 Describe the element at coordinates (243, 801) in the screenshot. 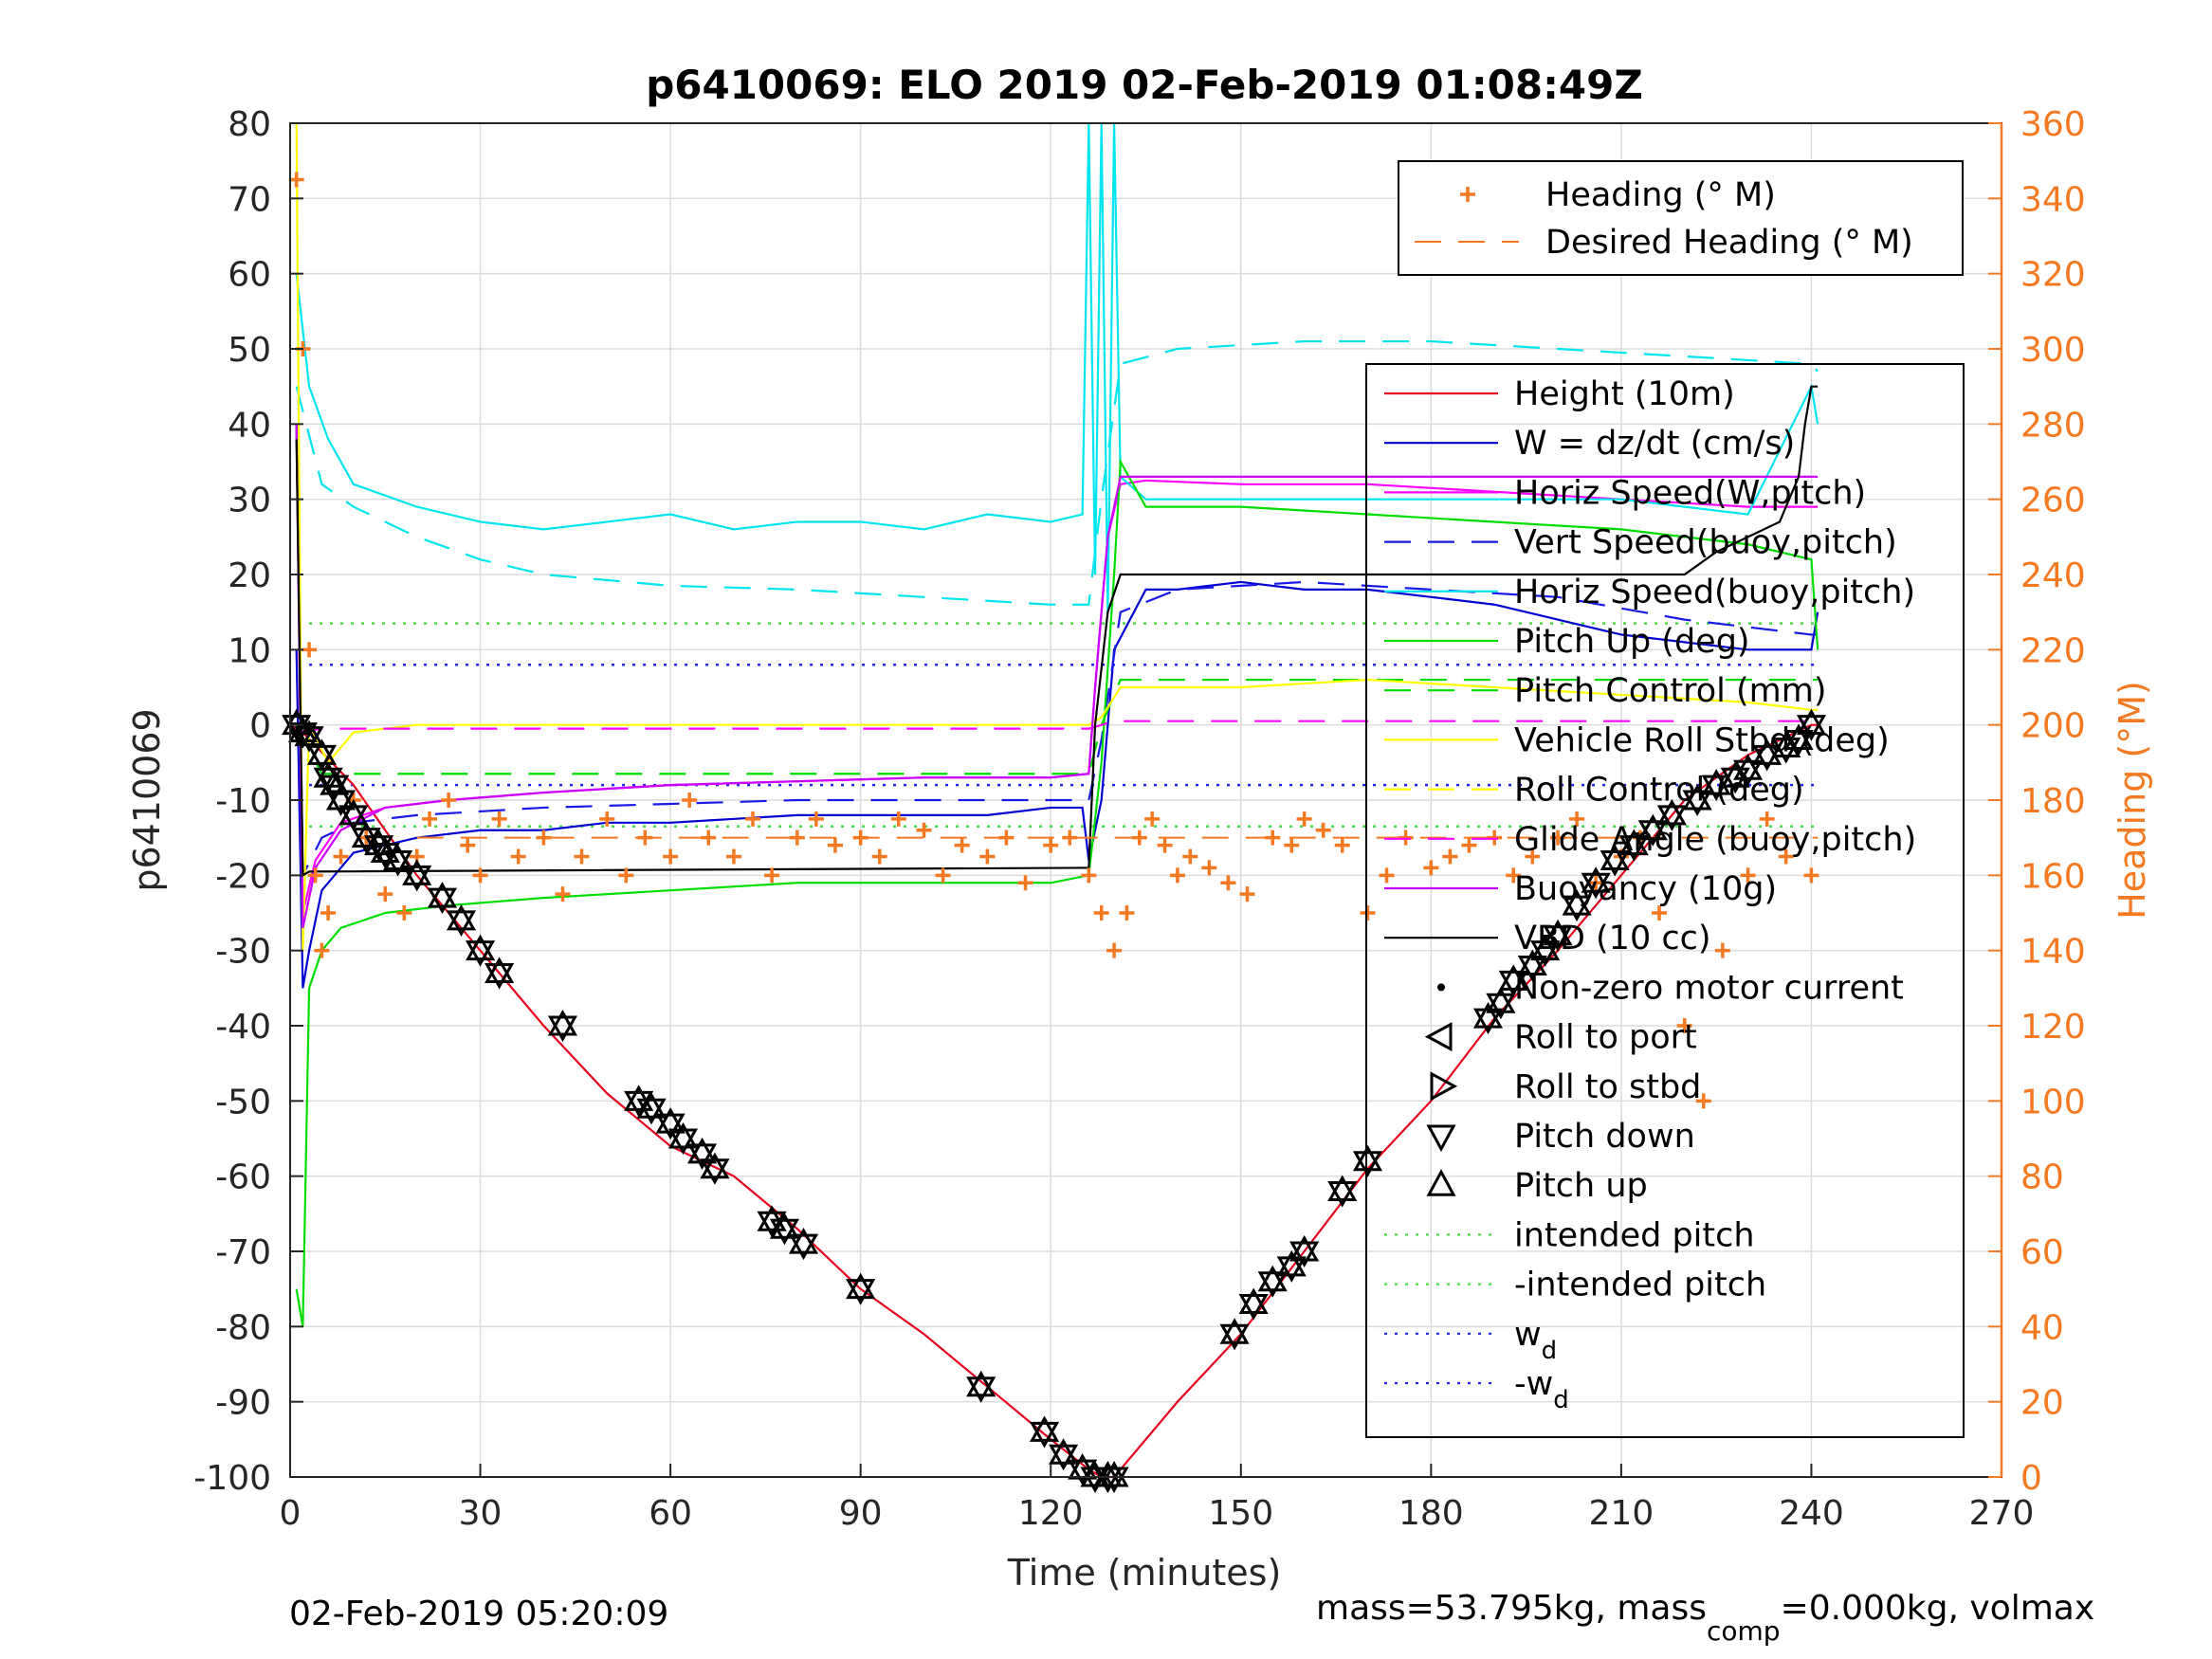

I see `y-left-tick-label: -10` at that location.